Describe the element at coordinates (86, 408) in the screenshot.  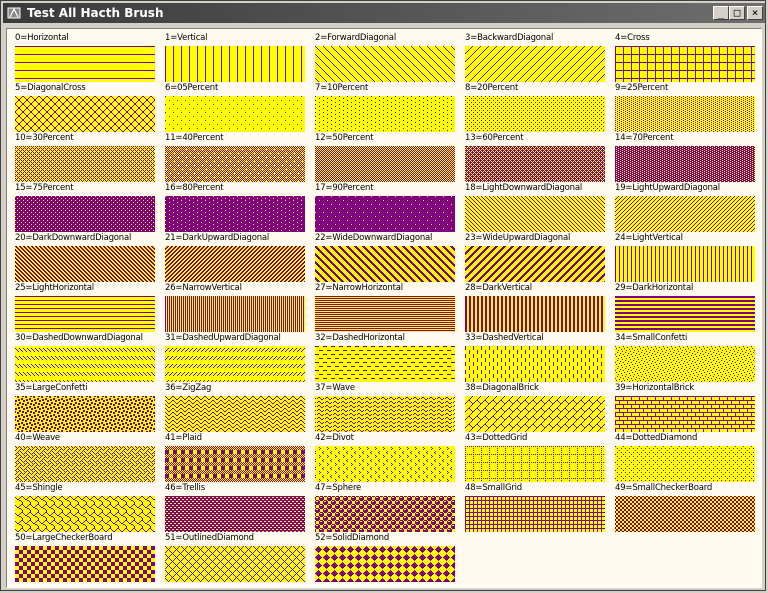
I see `brush-swatch-large-confetti: 35=LargeConfetti` at that location.